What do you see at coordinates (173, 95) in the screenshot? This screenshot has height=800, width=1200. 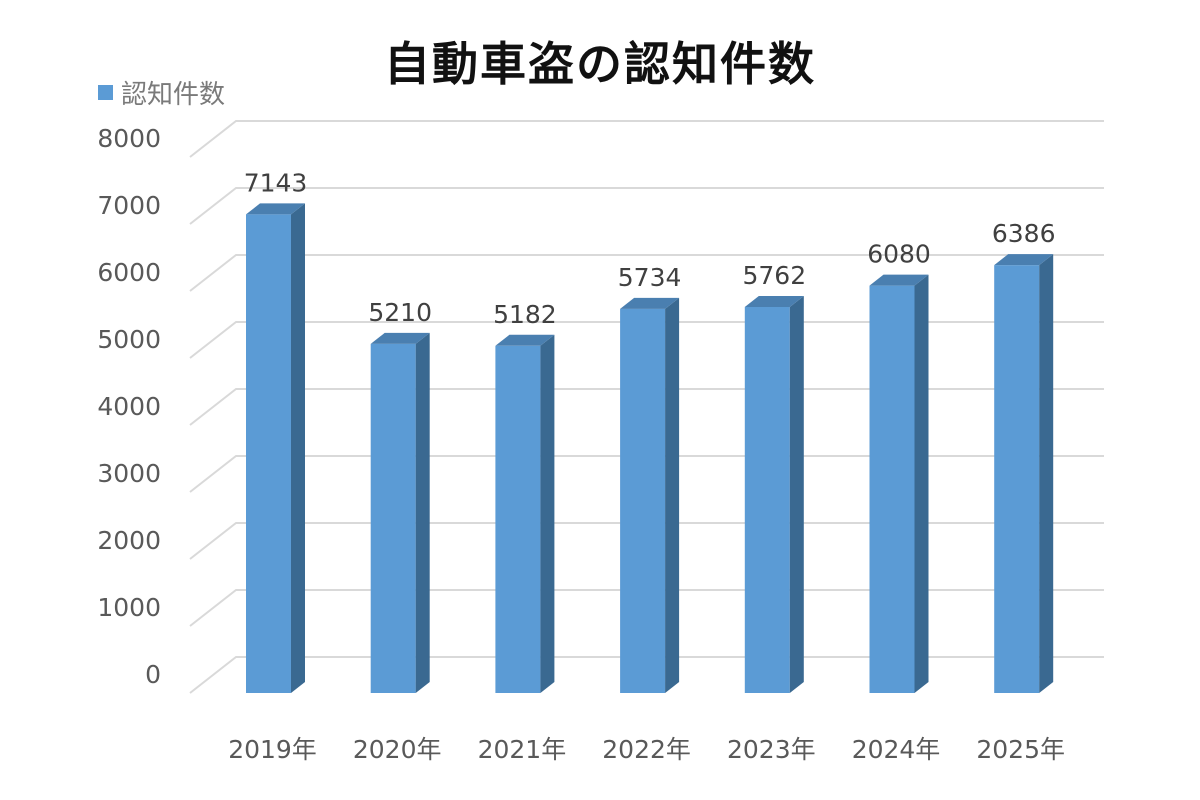 I see `legend-label: 認知件数` at bounding box center [173, 95].